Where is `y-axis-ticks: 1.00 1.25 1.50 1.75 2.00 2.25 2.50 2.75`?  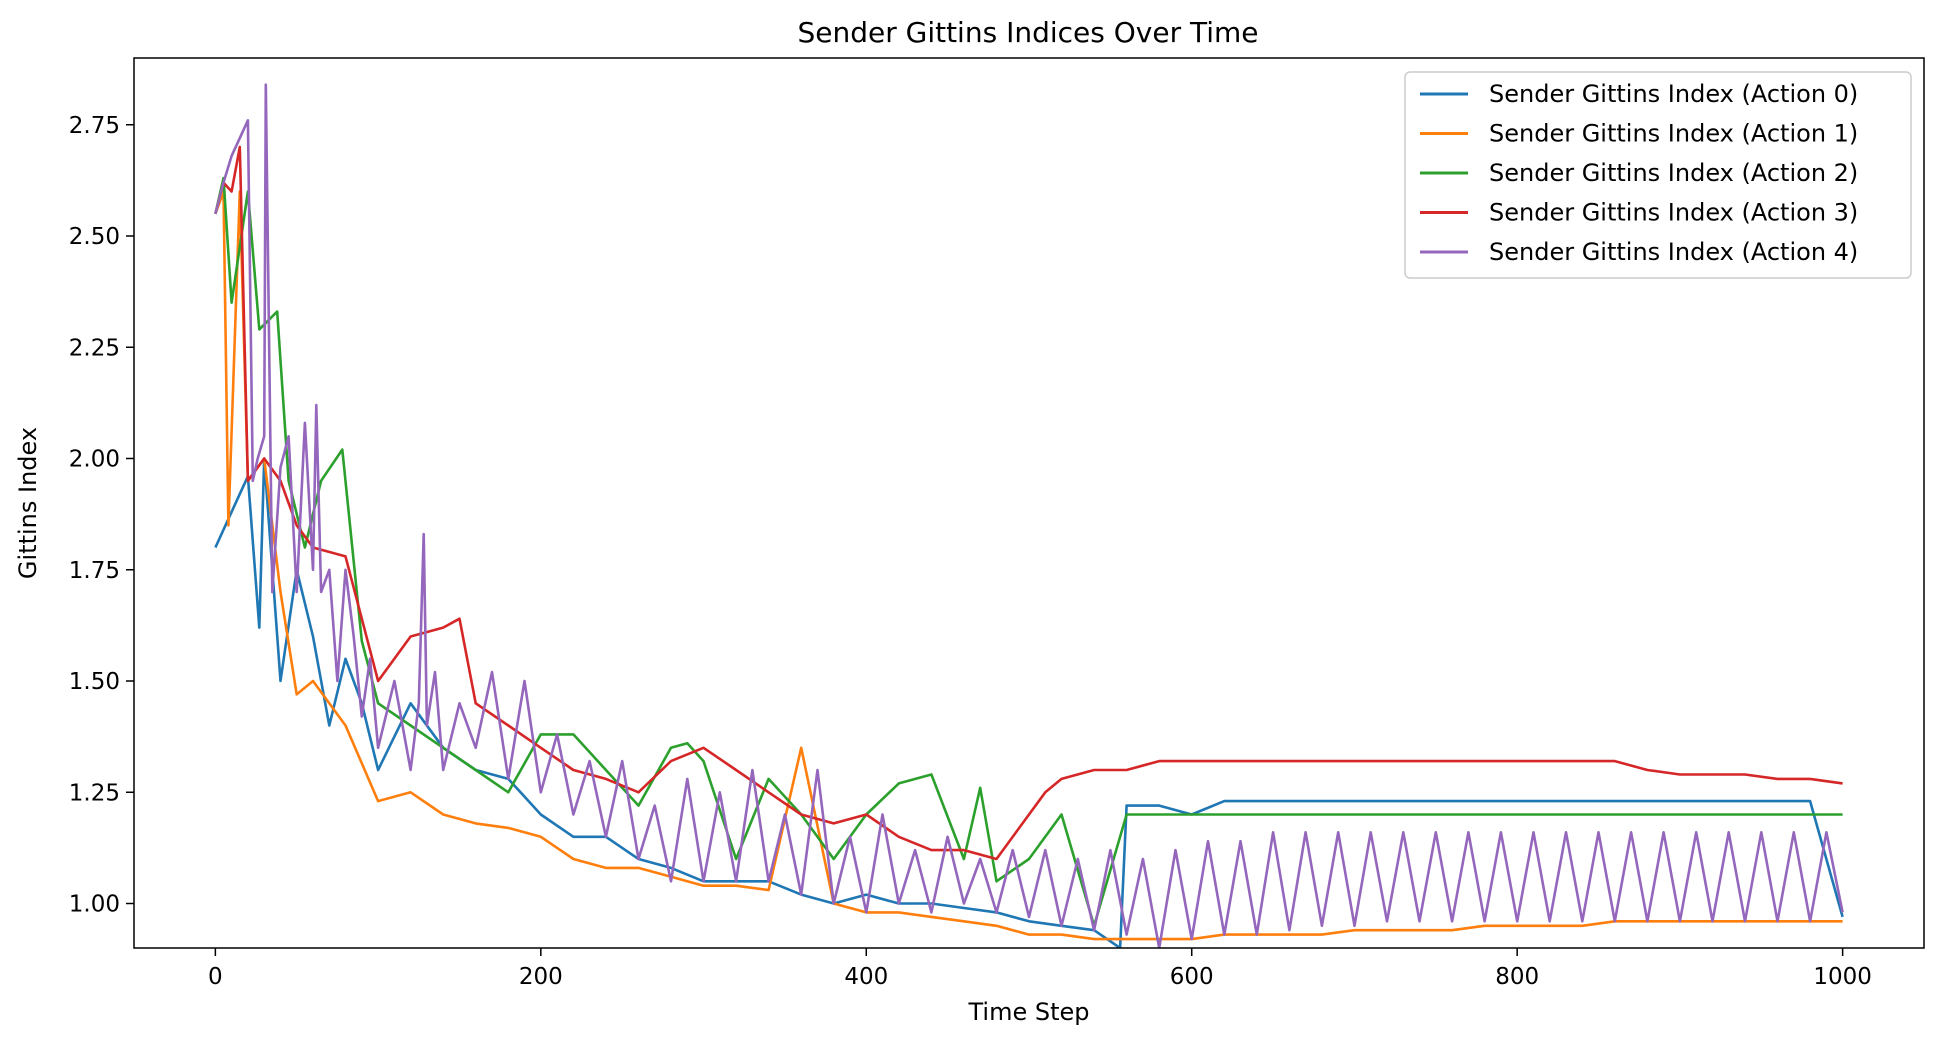
y-axis-ticks: 1.00 1.25 1.50 1.75 2.00 2.25 2.50 2.75 is located at coordinates (101, 515).